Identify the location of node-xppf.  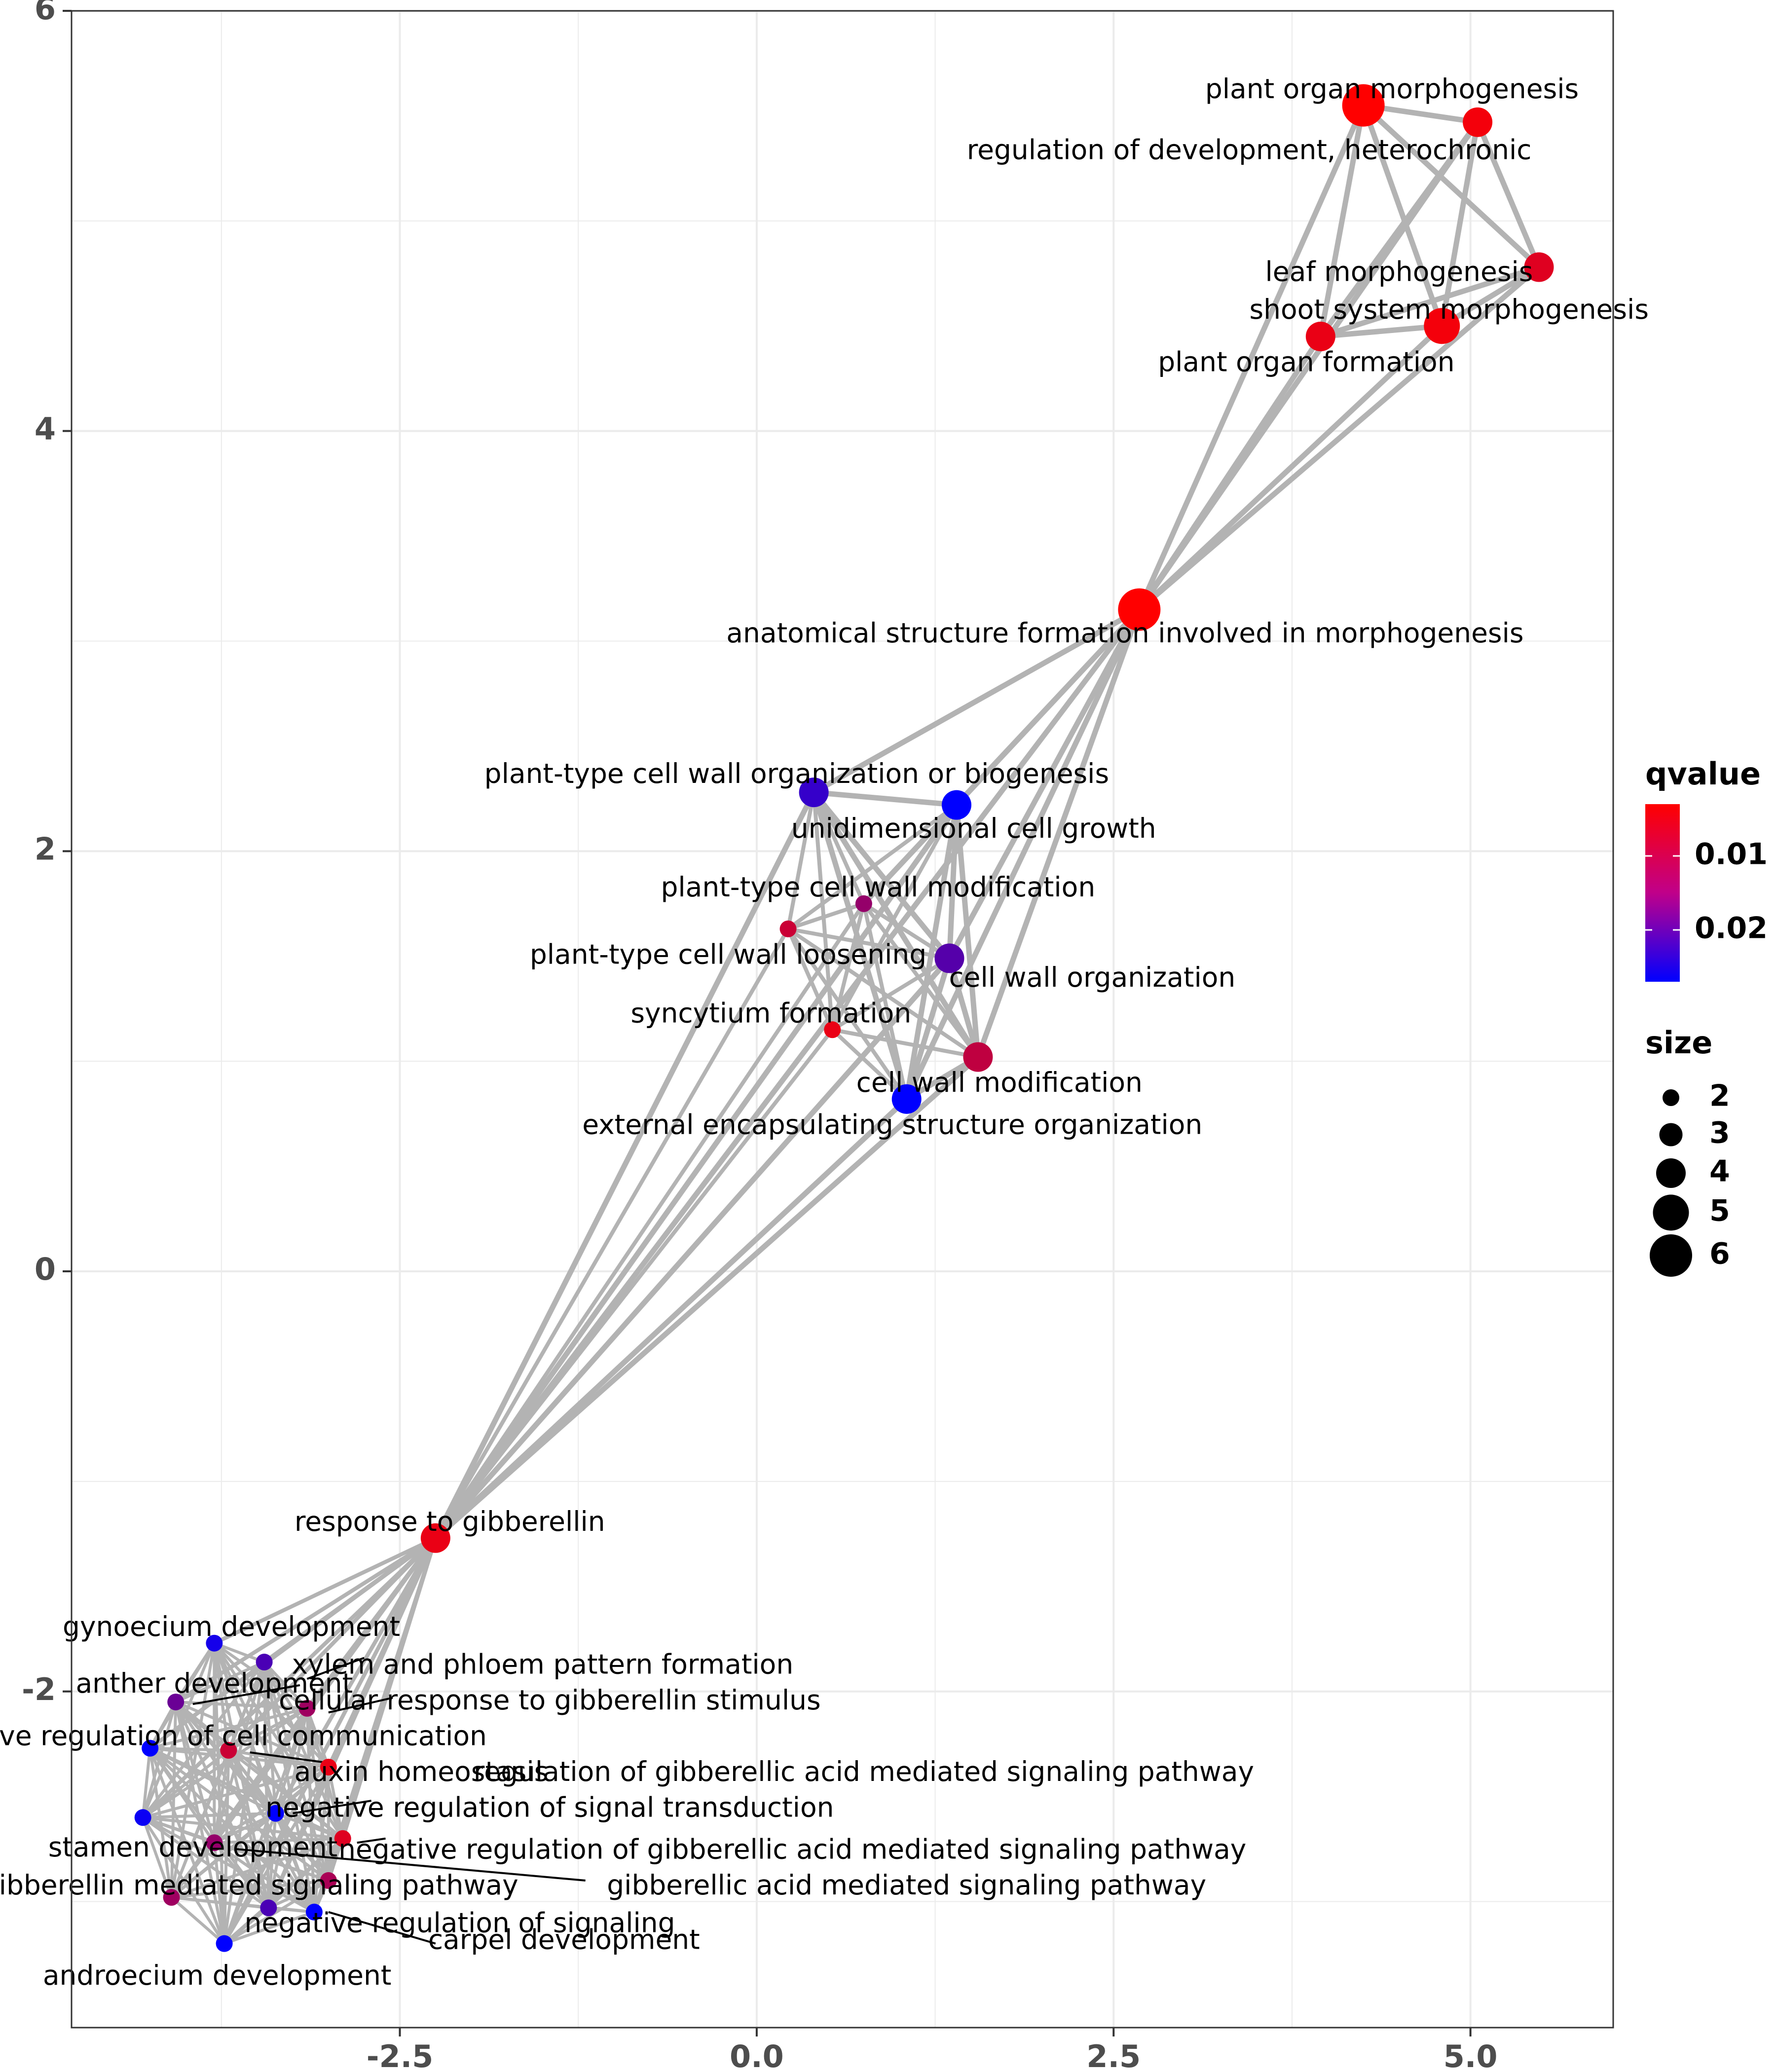
(264, 1662).